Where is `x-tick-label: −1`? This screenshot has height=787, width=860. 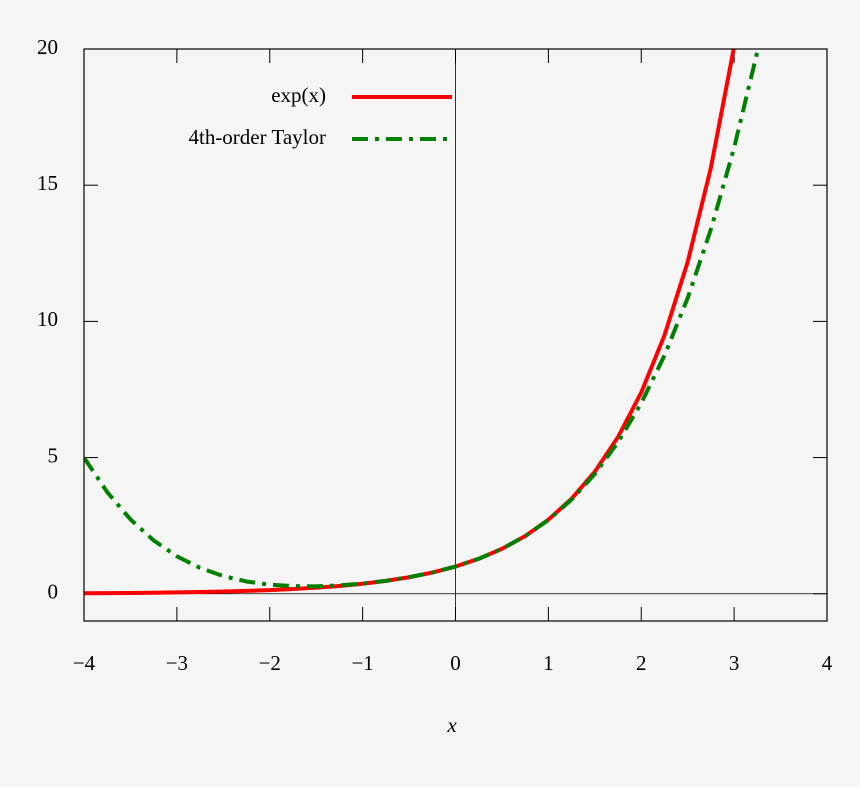 x-tick-label: −1 is located at coordinates (362, 663).